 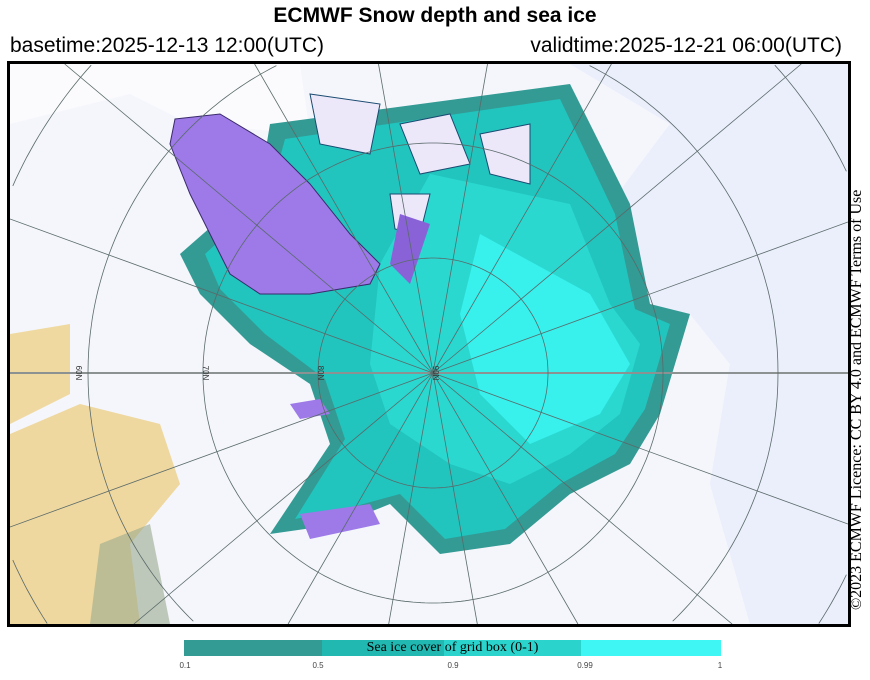 I want to click on lat-label-80n: 80N, so click(x=320, y=373).